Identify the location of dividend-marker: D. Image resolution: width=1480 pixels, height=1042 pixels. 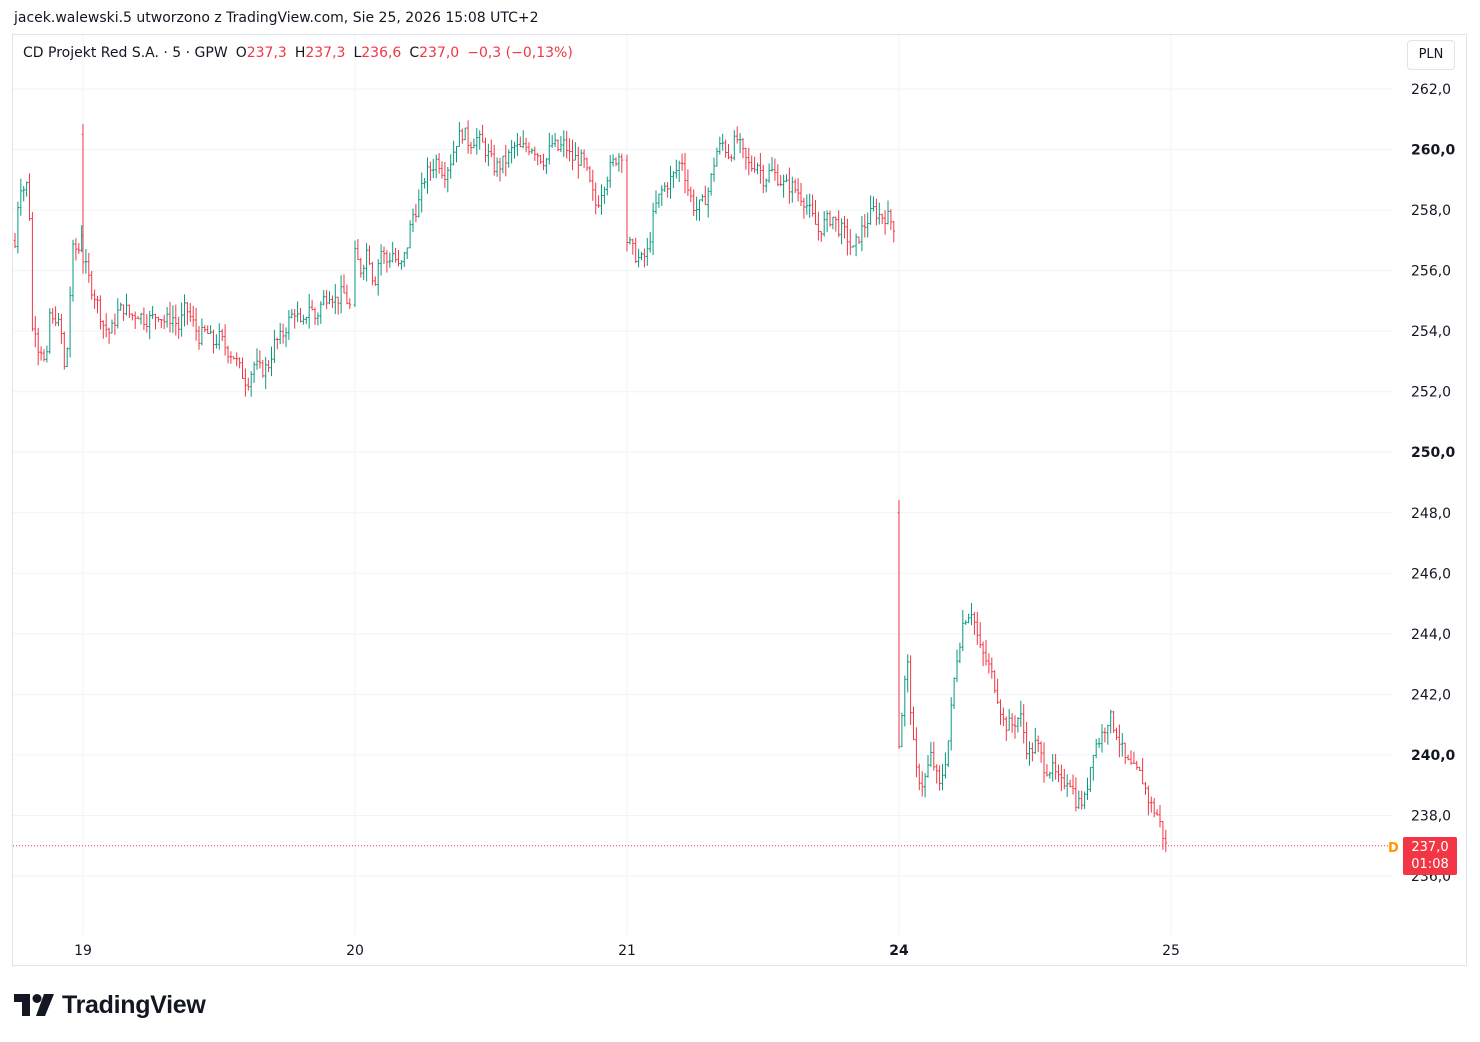
(1393, 848).